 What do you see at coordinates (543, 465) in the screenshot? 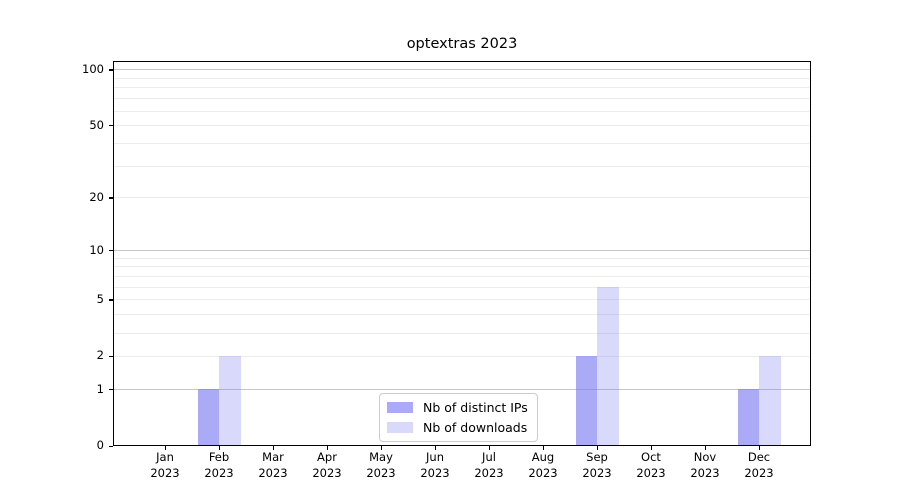
I see `x-tick-label: Aug 2023` at bounding box center [543, 465].